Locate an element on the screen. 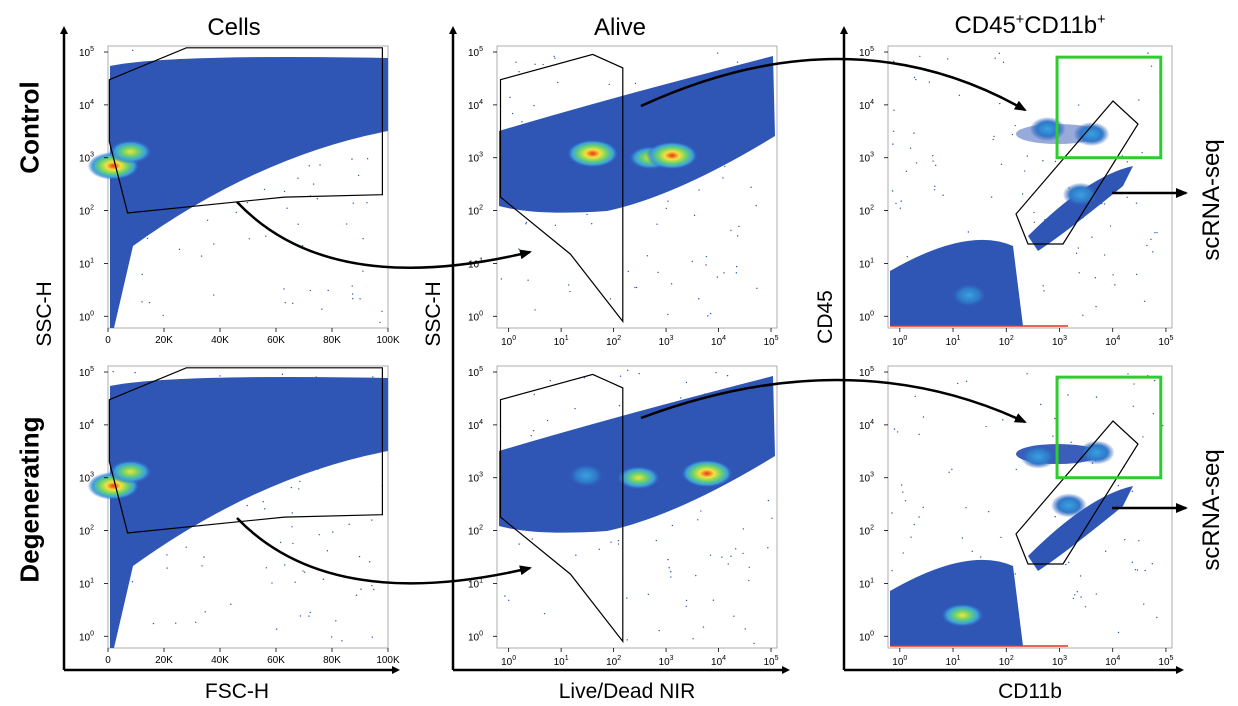  gate-polygon-alive is located at coordinates (561, 508).